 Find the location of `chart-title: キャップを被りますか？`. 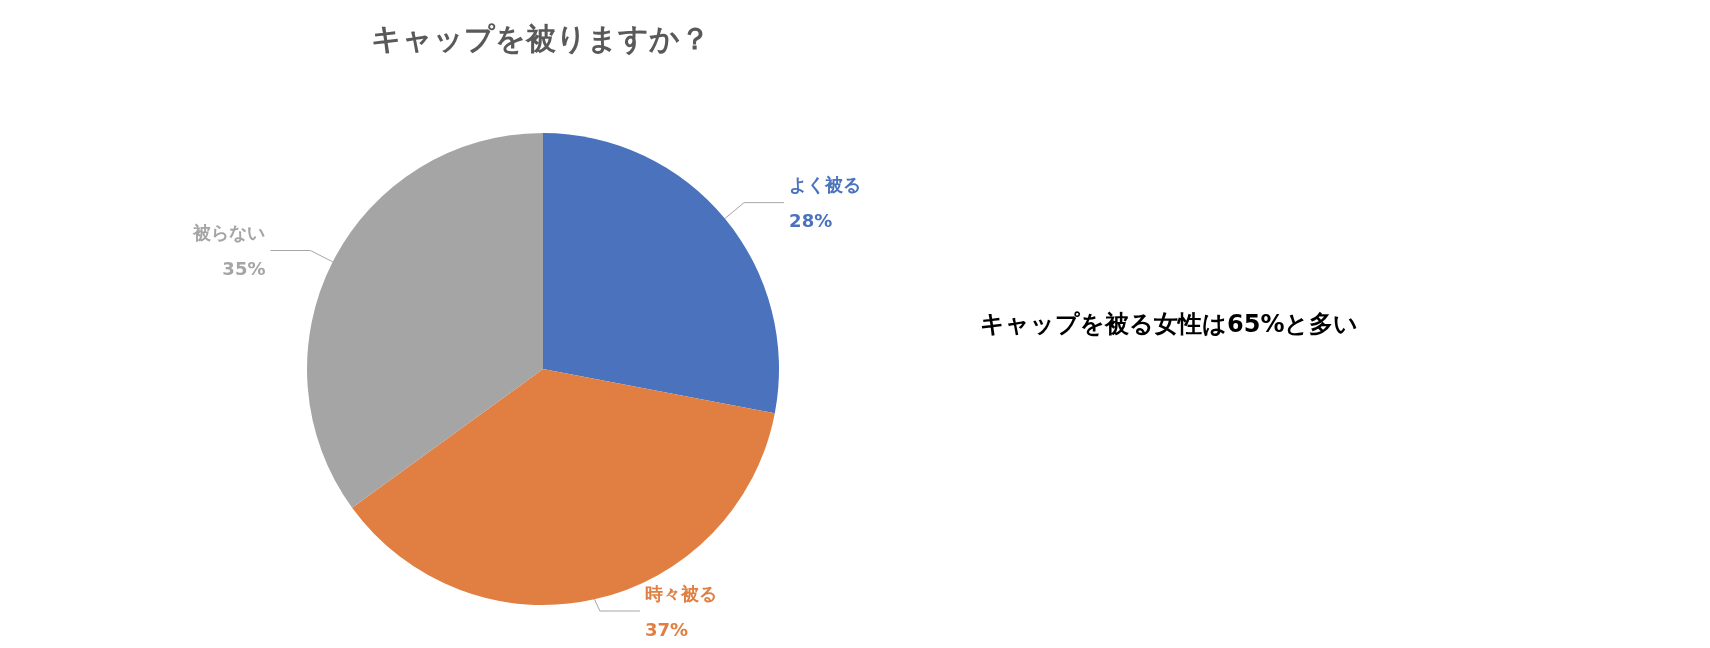

chart-title: キャップを被りますか？ is located at coordinates (540, 38).